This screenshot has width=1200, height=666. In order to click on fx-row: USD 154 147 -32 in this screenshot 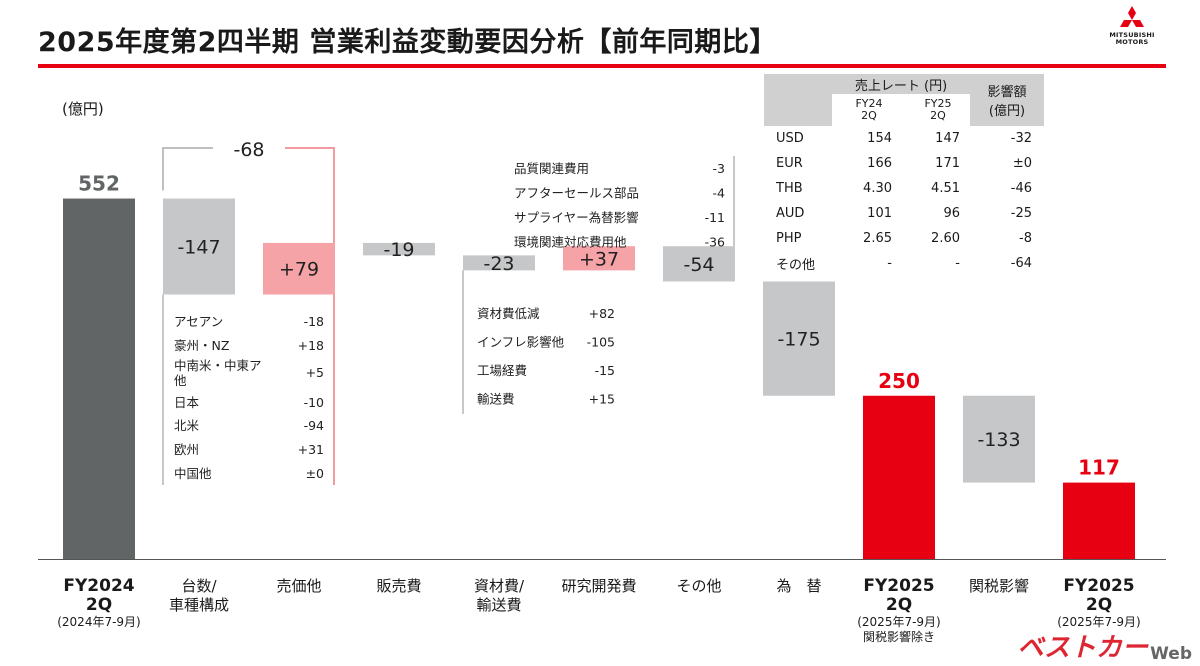, I will do `click(904, 138)`.